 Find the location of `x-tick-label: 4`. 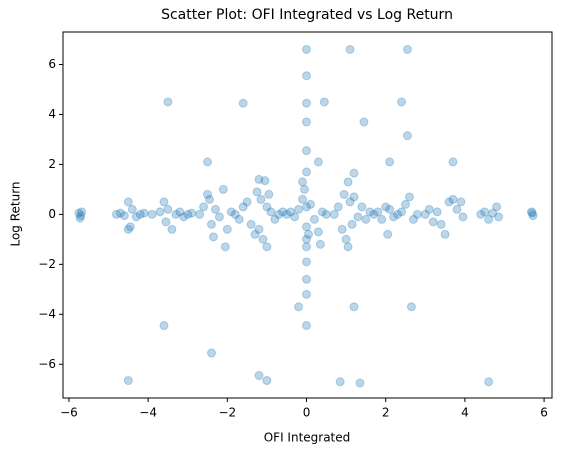

x-tick-label: 4 is located at coordinates (465, 413).